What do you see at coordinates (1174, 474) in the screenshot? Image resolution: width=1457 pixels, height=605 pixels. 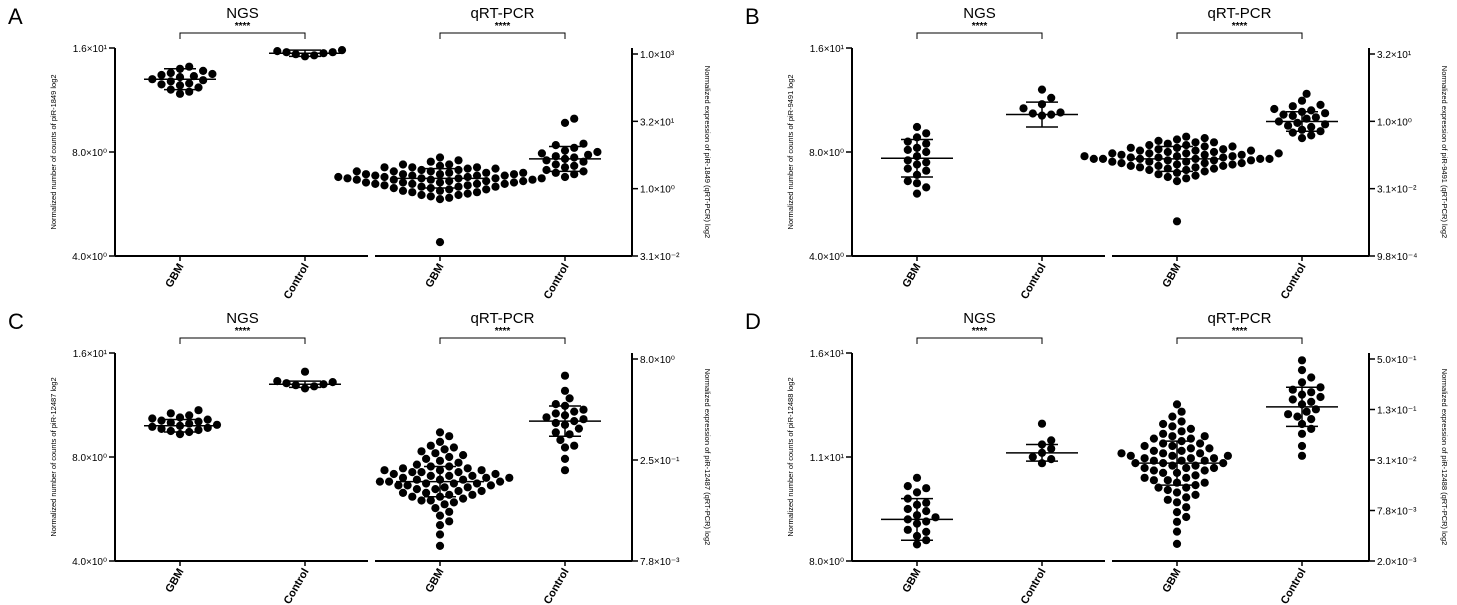 I see `series-qrt-pcr-gbm` at bounding box center [1174, 474].